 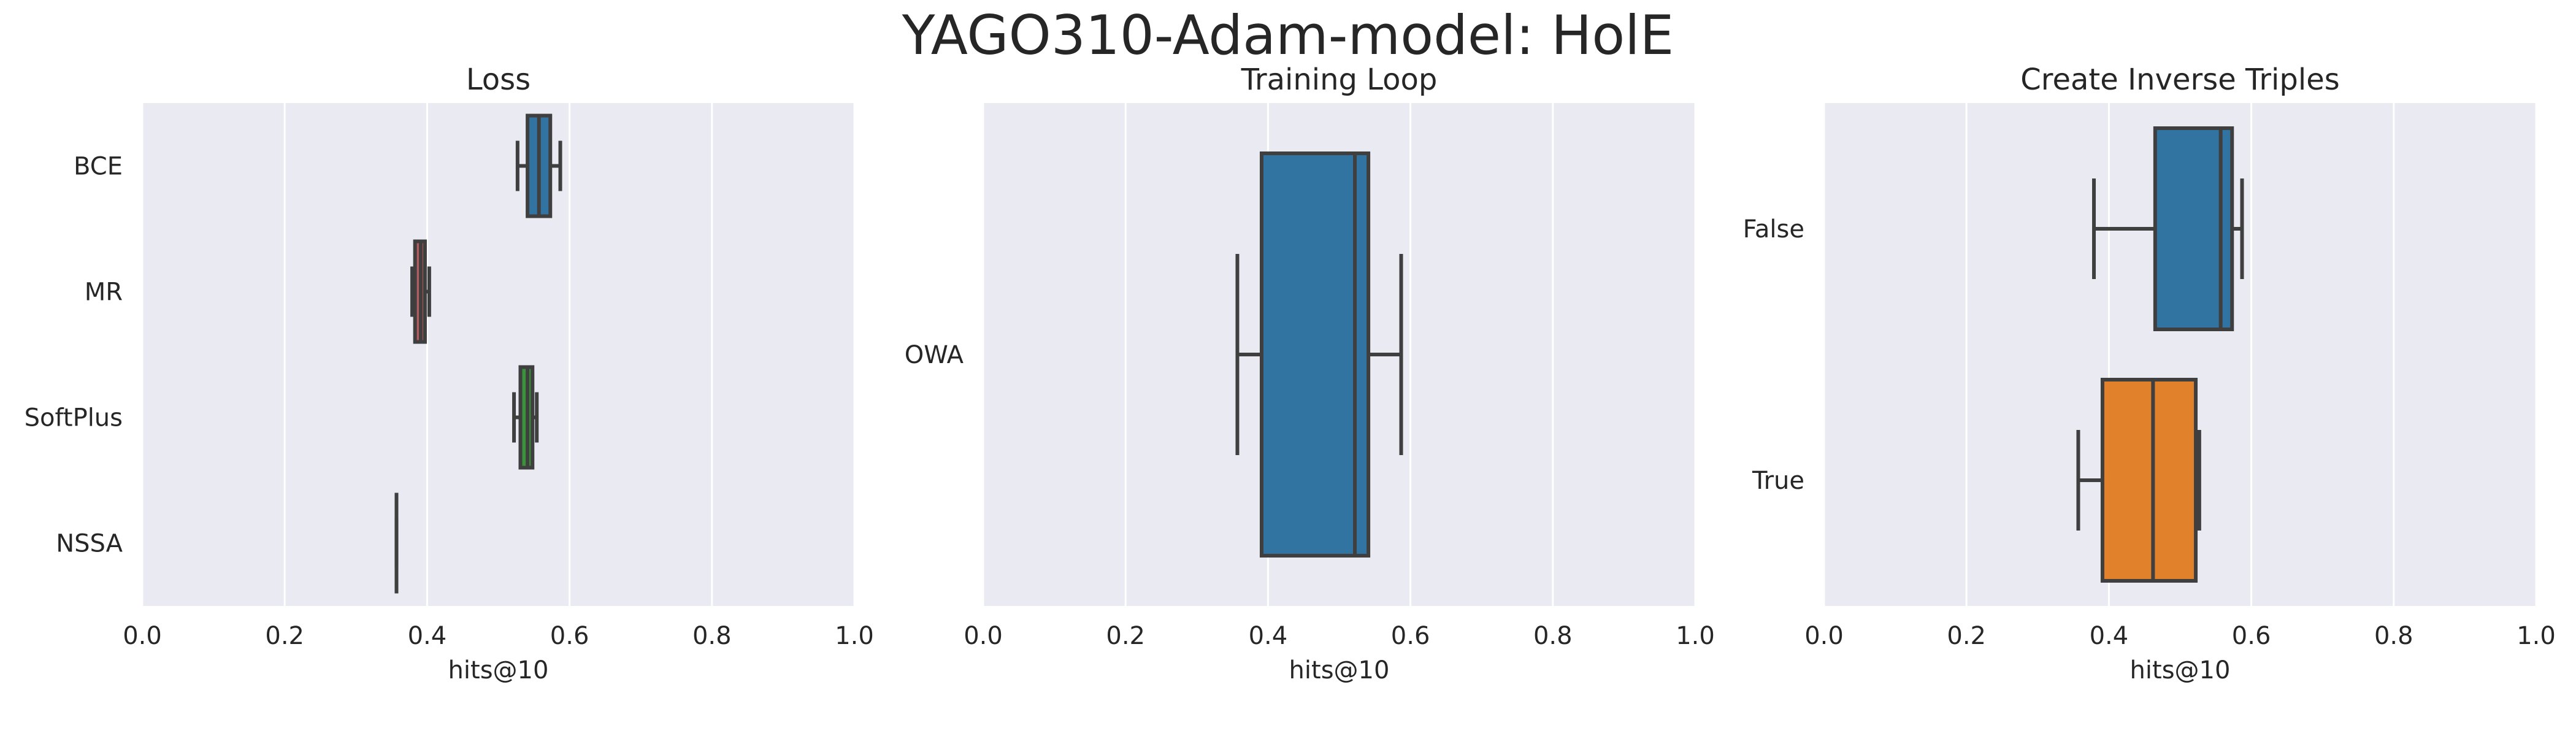 I want to click on y-tick-label: NSSA, so click(x=89, y=544).